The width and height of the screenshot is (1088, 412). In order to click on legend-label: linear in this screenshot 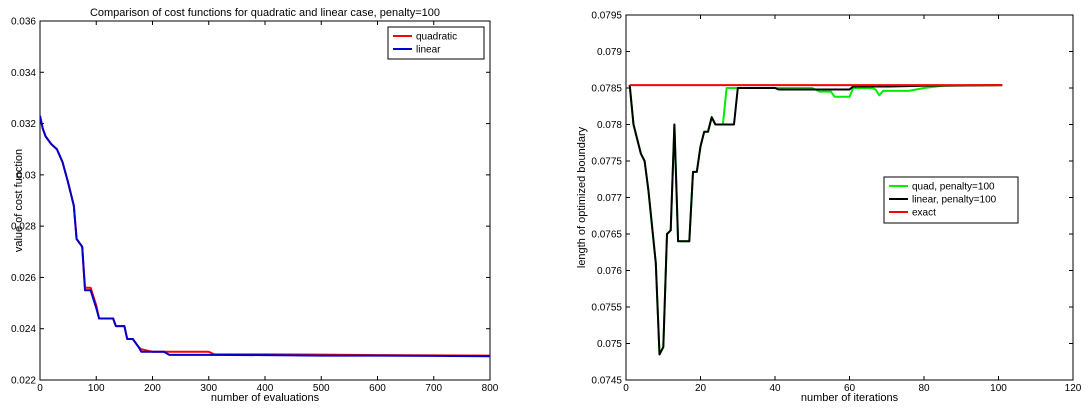, I will do `click(428, 50)`.